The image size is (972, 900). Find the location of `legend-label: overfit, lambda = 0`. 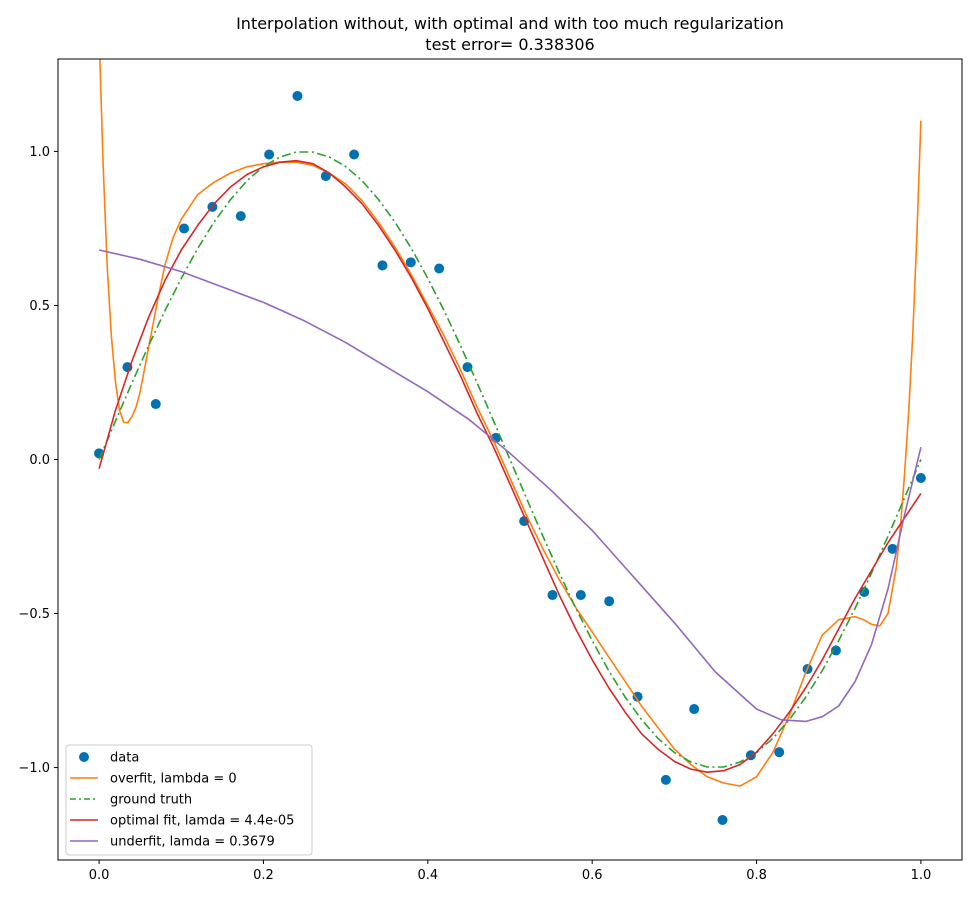

legend-label: overfit, lambda = 0 is located at coordinates (173, 779).